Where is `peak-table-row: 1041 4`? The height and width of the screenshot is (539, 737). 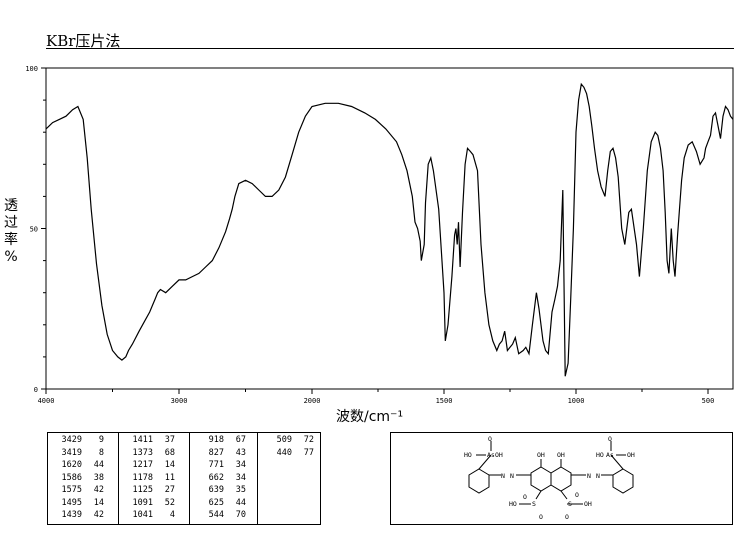
peak-table-row: 1041 4 is located at coordinates (154, 515).